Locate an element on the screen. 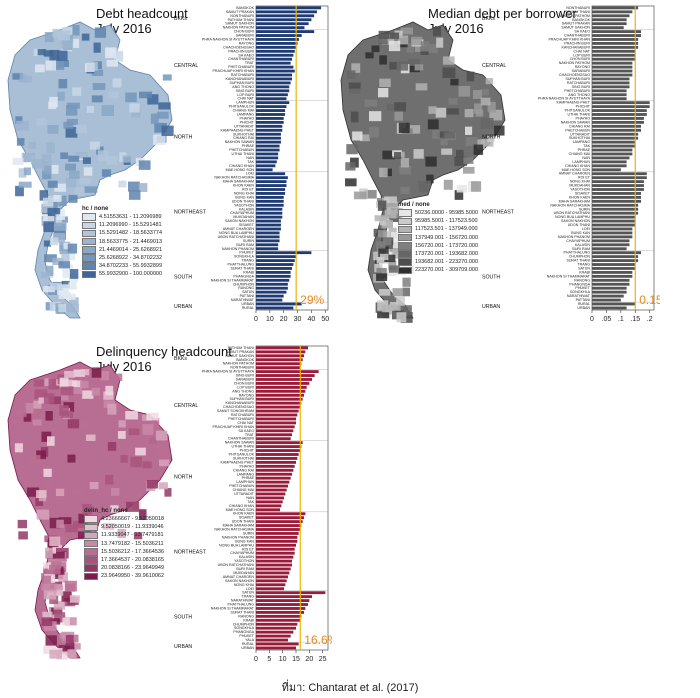 The height and width of the screenshot is (698, 700). median-category-label: PHICHIT is located at coordinates (583, 107).